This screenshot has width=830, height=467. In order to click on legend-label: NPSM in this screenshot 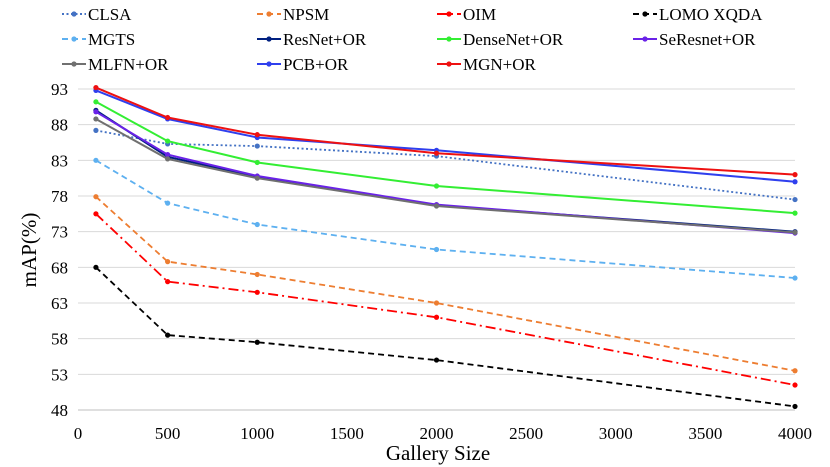, I will do `click(306, 14)`.